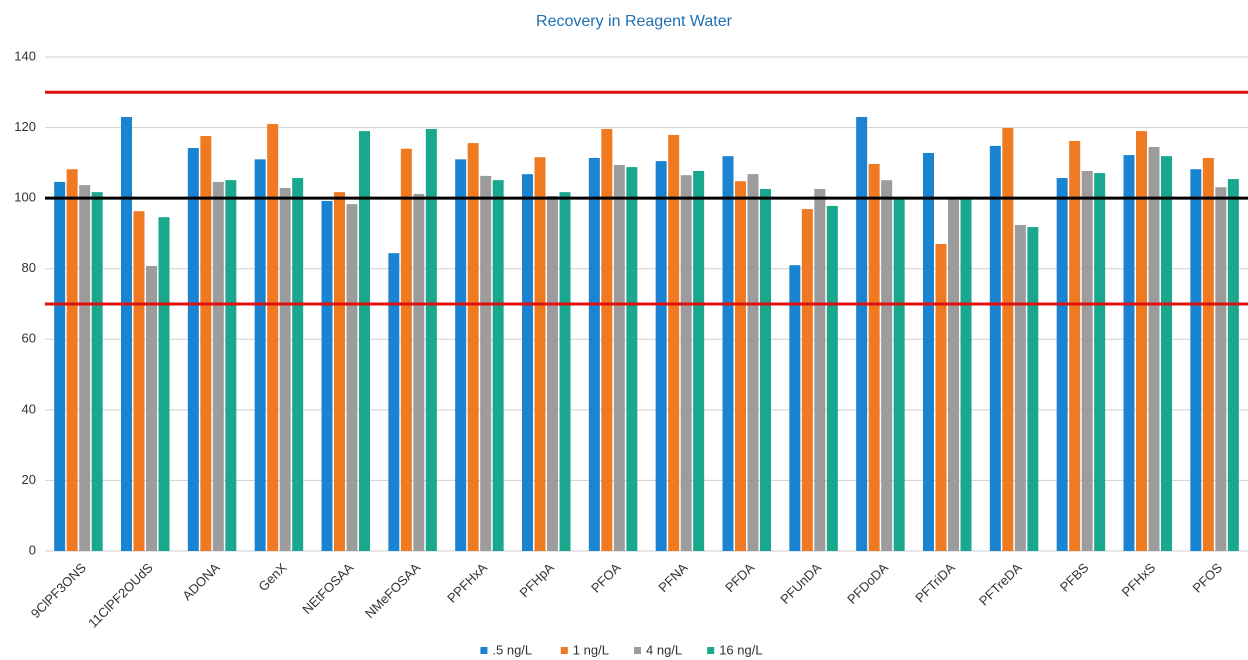 This screenshot has height=660, width=1248. What do you see at coordinates (58, 590) in the screenshot?
I see `x-tick-label: 9ClPF3ONS` at bounding box center [58, 590].